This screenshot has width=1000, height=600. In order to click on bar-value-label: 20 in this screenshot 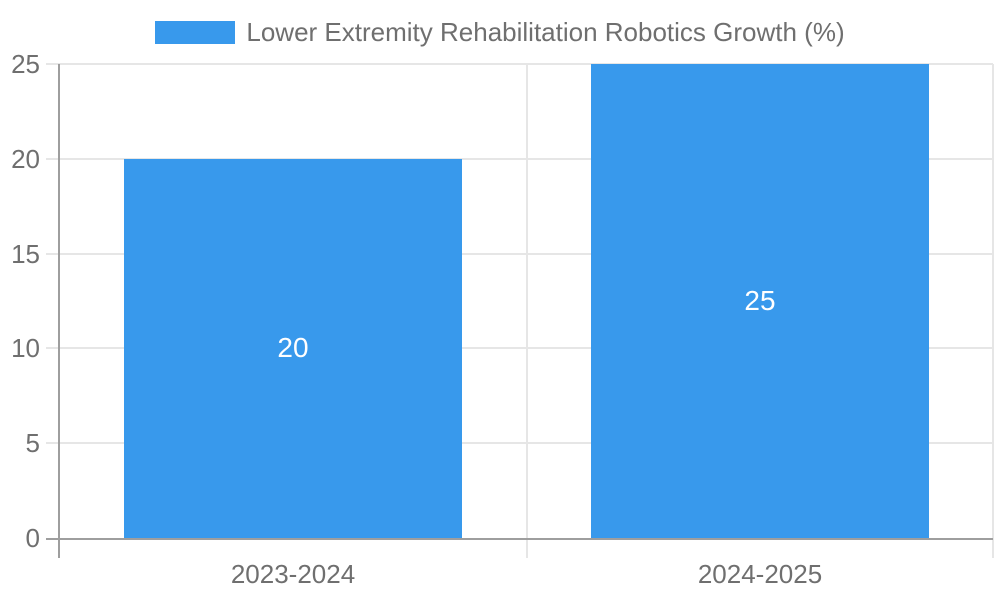, I will do `click(293, 347)`.